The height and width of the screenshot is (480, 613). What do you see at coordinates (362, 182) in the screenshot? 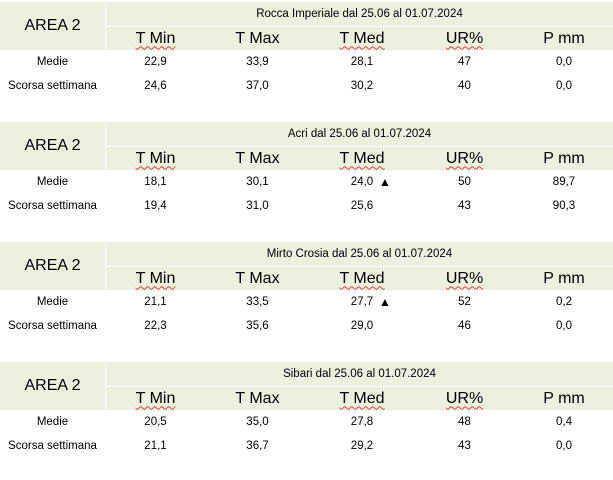
I see `table-cell: 24,0` at bounding box center [362, 182].